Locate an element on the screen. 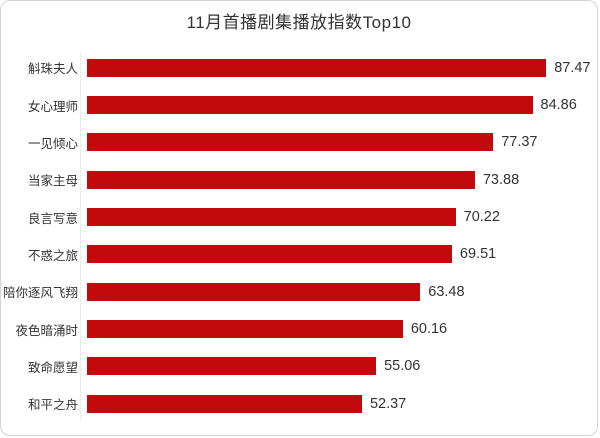 Image resolution: width=600 pixels, height=438 pixels. bar-track: 63.48 is located at coordinates (342, 291).